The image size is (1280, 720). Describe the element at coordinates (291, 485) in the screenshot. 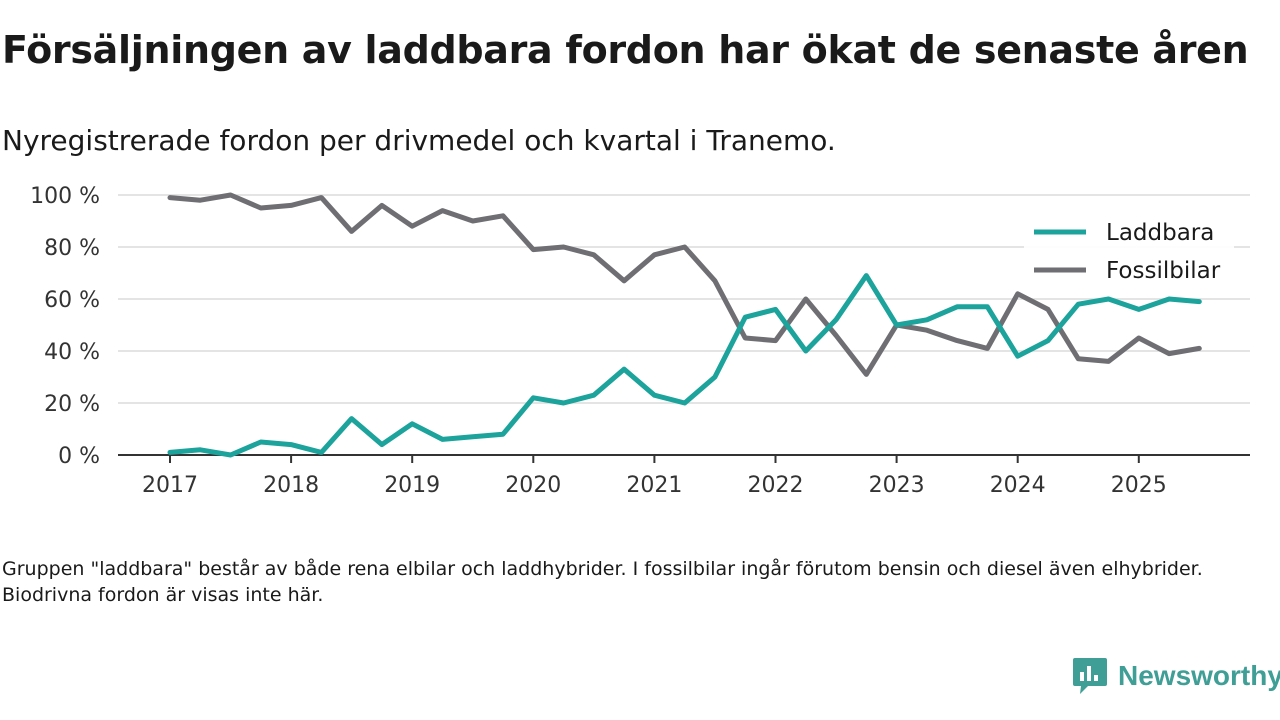

I see `x-tick-label: 2018` at that location.